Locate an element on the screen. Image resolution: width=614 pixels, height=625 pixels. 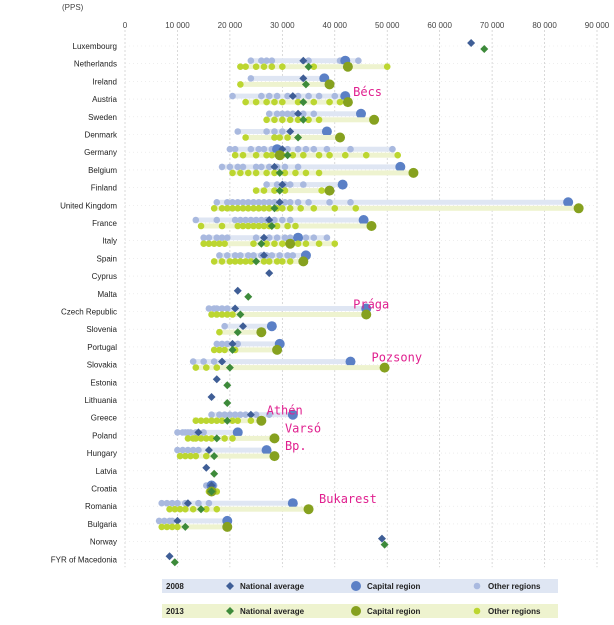
country-label: Estonia is located at coordinates (103, 382).